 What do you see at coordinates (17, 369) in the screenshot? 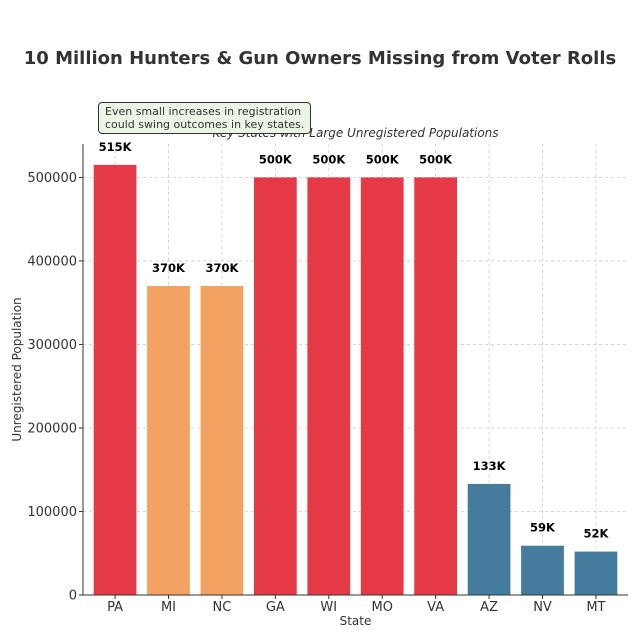
I see `y-axis-label: Unregistered Population` at bounding box center [17, 369].